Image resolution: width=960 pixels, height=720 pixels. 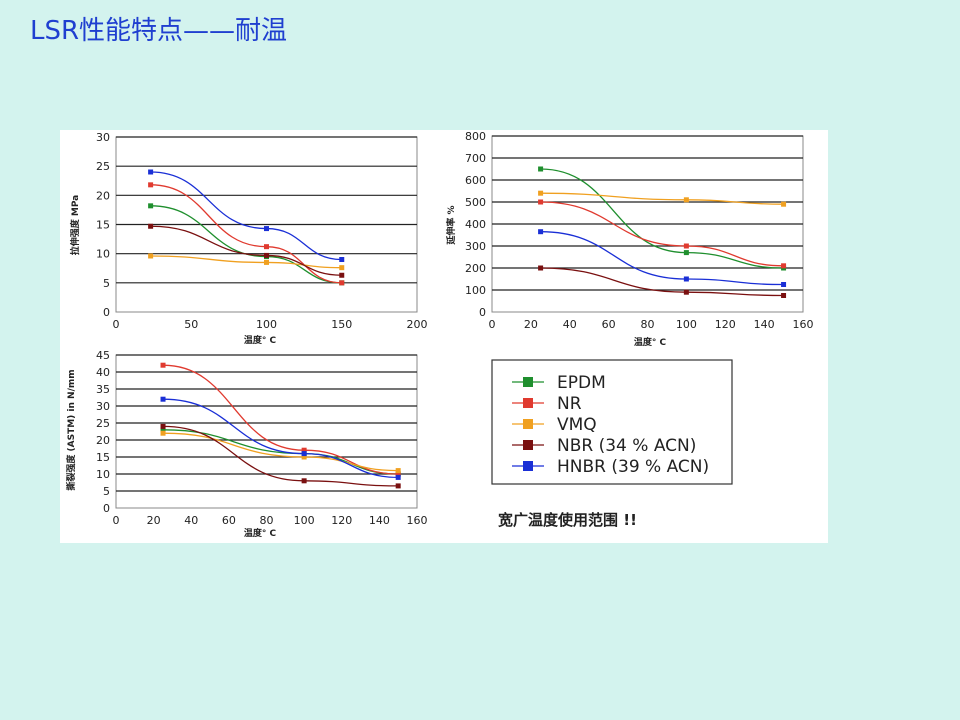 What do you see at coordinates (567, 520) in the screenshot?
I see `temperature-range-note: 宽广温度使用范围 !!` at bounding box center [567, 520].